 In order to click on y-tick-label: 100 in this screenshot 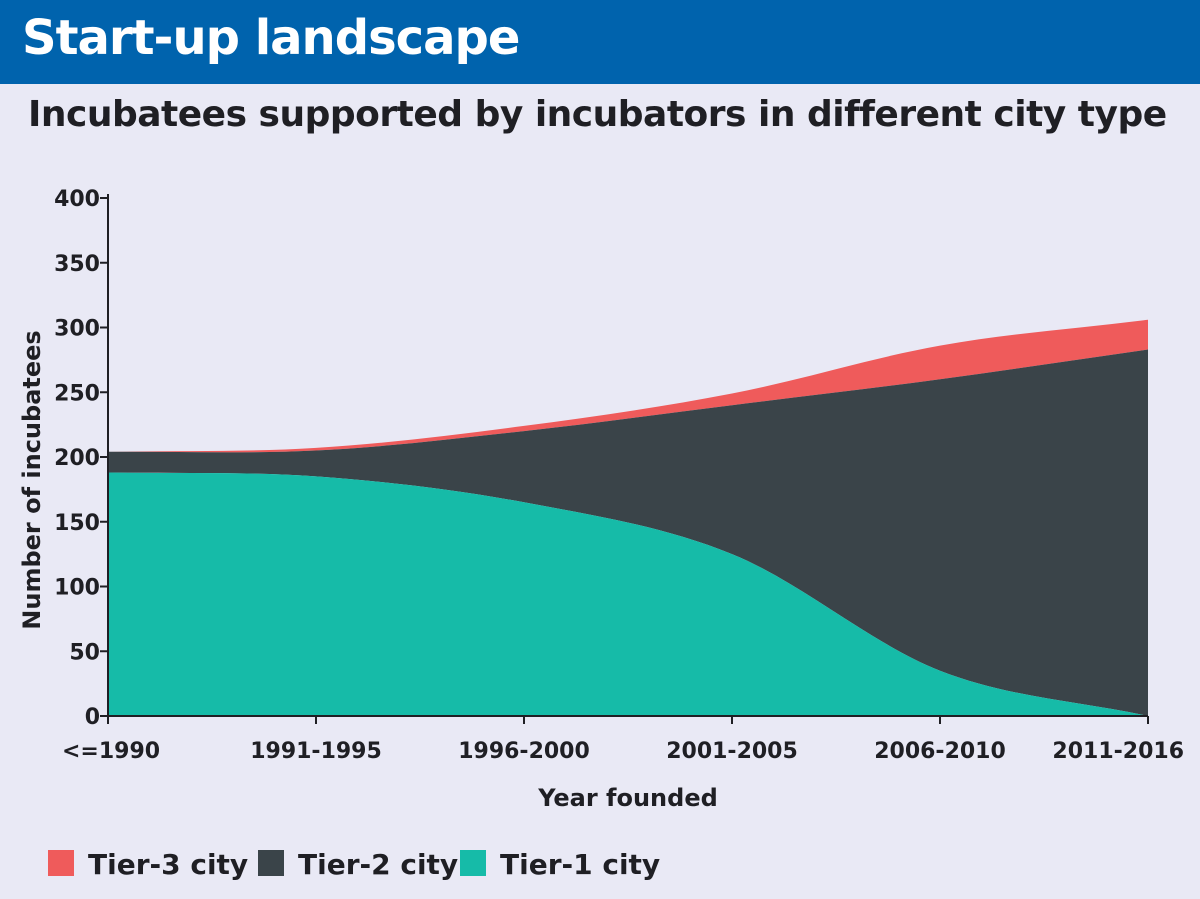, I will do `click(77, 588)`.